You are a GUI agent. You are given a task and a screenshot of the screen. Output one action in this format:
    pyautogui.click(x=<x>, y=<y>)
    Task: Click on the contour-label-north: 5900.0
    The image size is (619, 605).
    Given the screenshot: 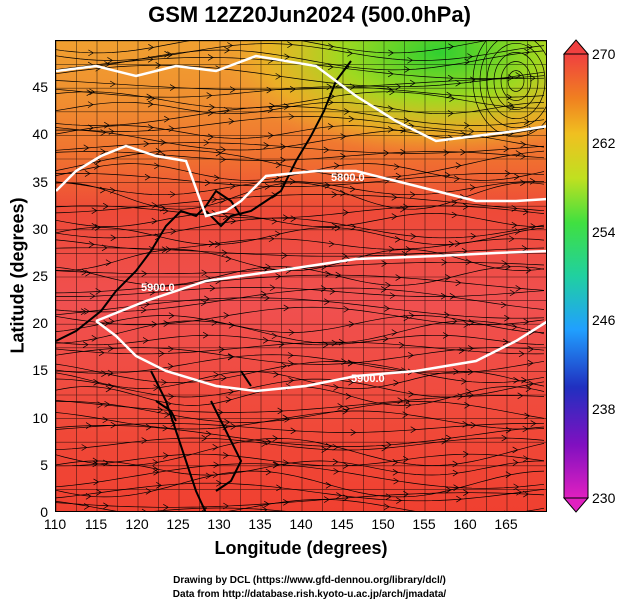 What is the action you would take?
    pyautogui.click(x=158, y=288)
    